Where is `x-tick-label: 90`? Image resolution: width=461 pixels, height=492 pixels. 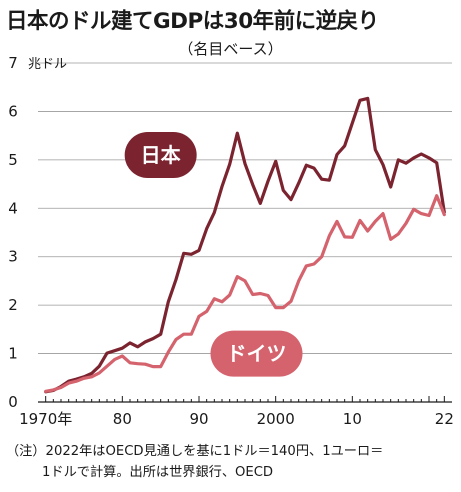 x-tick-label: 90 is located at coordinates (198, 419).